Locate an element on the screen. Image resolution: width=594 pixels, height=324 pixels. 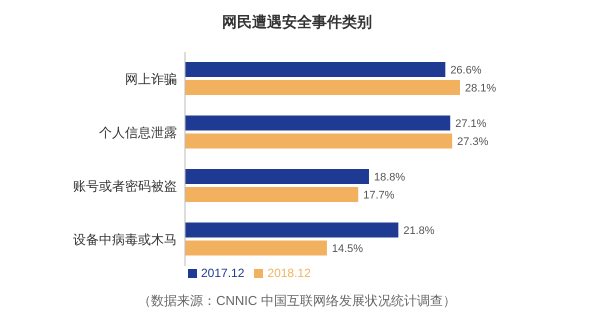
y-tick-label: 账号或者密码被盗 is located at coordinates (125, 186).